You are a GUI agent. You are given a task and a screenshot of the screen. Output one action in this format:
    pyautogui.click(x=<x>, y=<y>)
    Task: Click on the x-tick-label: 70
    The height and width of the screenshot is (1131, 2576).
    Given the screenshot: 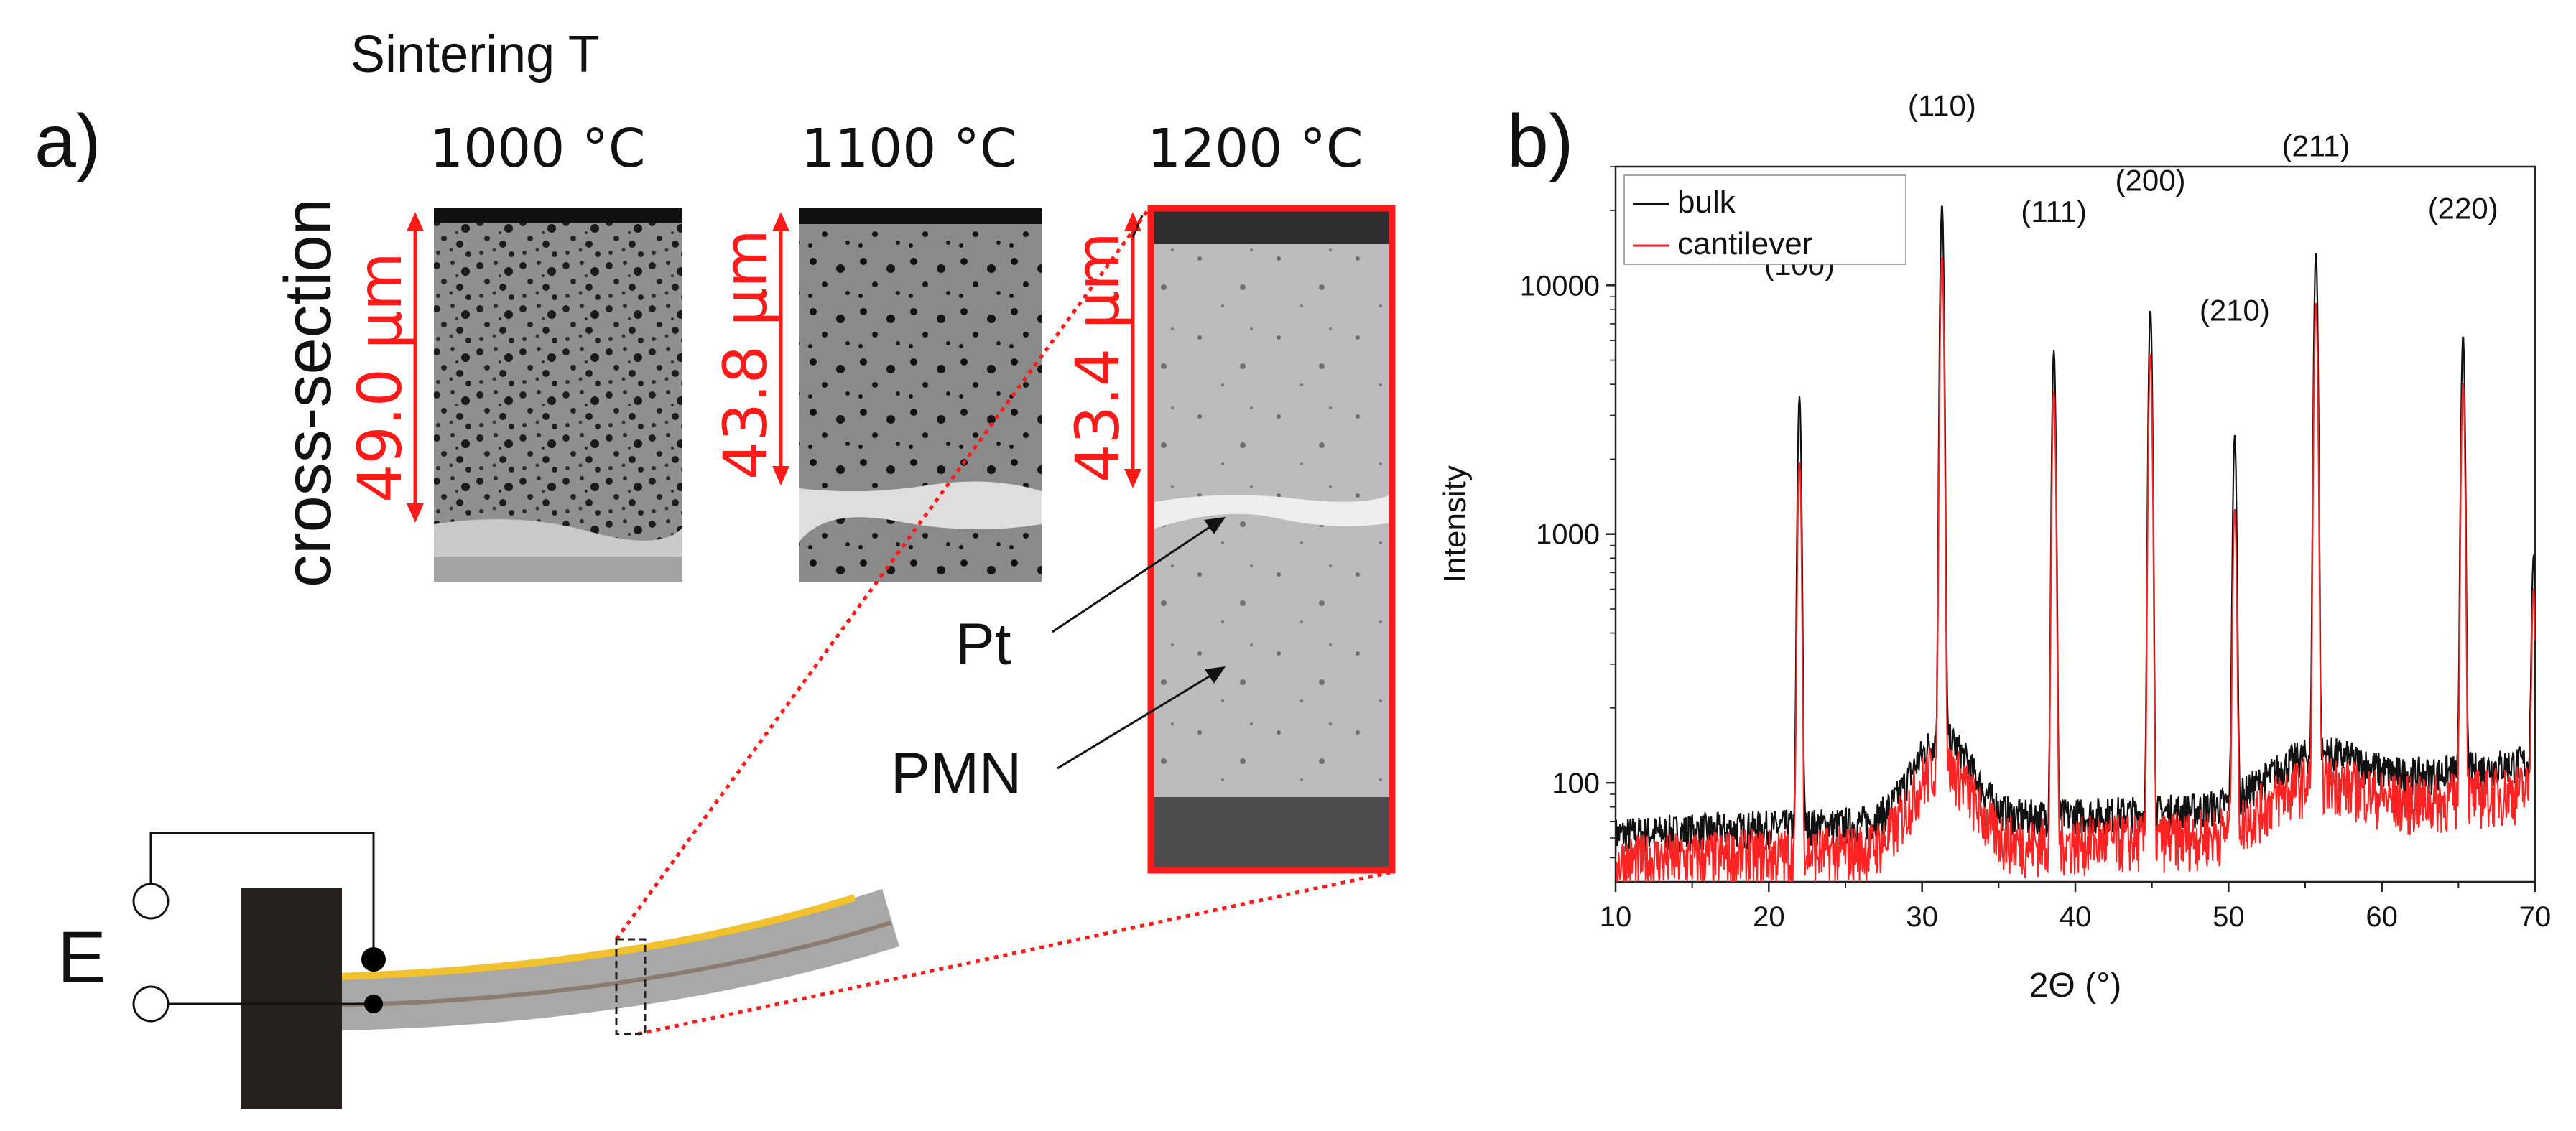 What is the action you would take?
    pyautogui.click(x=2535, y=917)
    